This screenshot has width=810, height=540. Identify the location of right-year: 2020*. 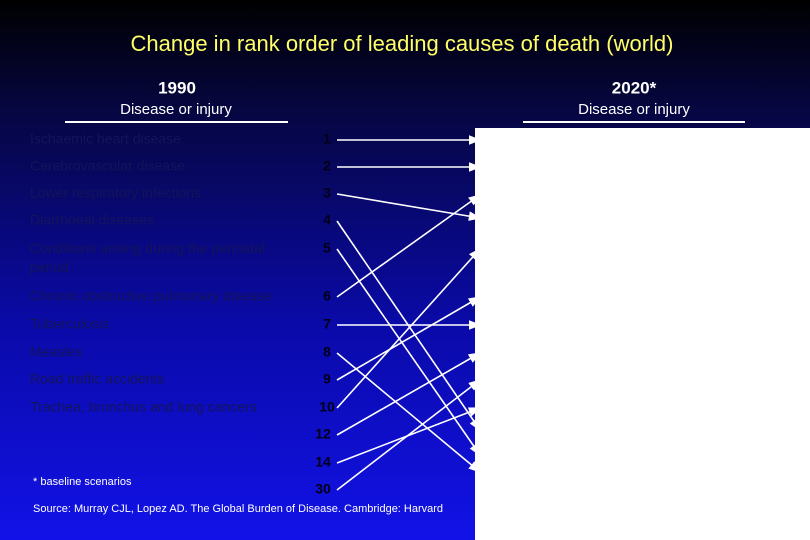
(634, 87).